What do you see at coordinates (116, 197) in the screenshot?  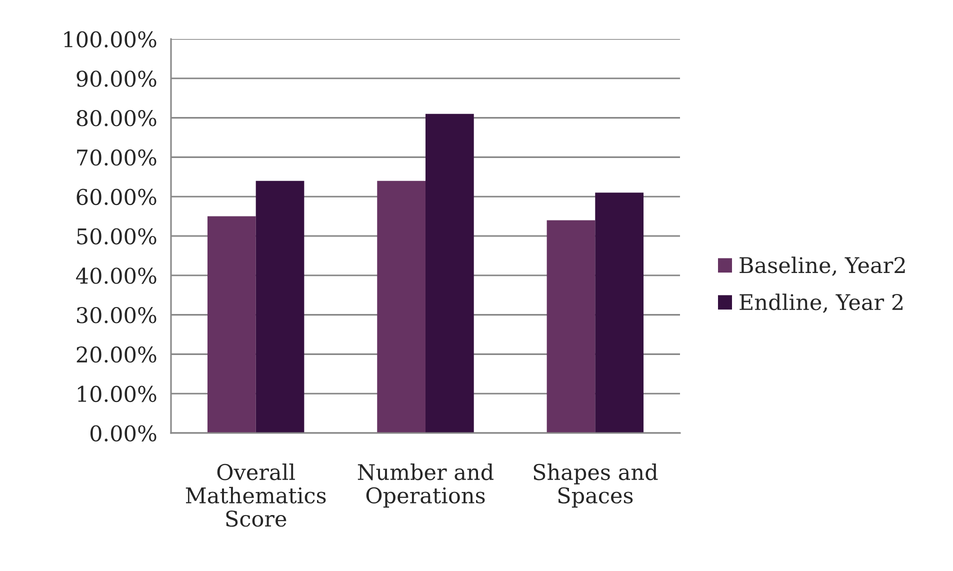 I see `y-tick-label: 60.00%` at bounding box center [116, 197].